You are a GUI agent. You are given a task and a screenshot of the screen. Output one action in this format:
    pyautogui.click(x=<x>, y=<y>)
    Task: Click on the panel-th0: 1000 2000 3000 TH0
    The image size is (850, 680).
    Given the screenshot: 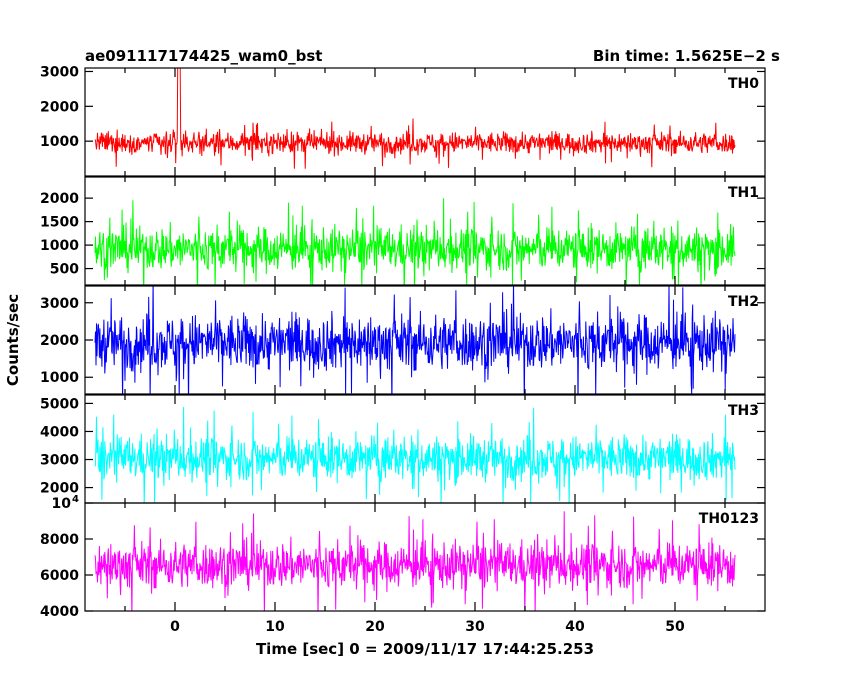 What is the action you would take?
    pyautogui.click(x=403, y=120)
    